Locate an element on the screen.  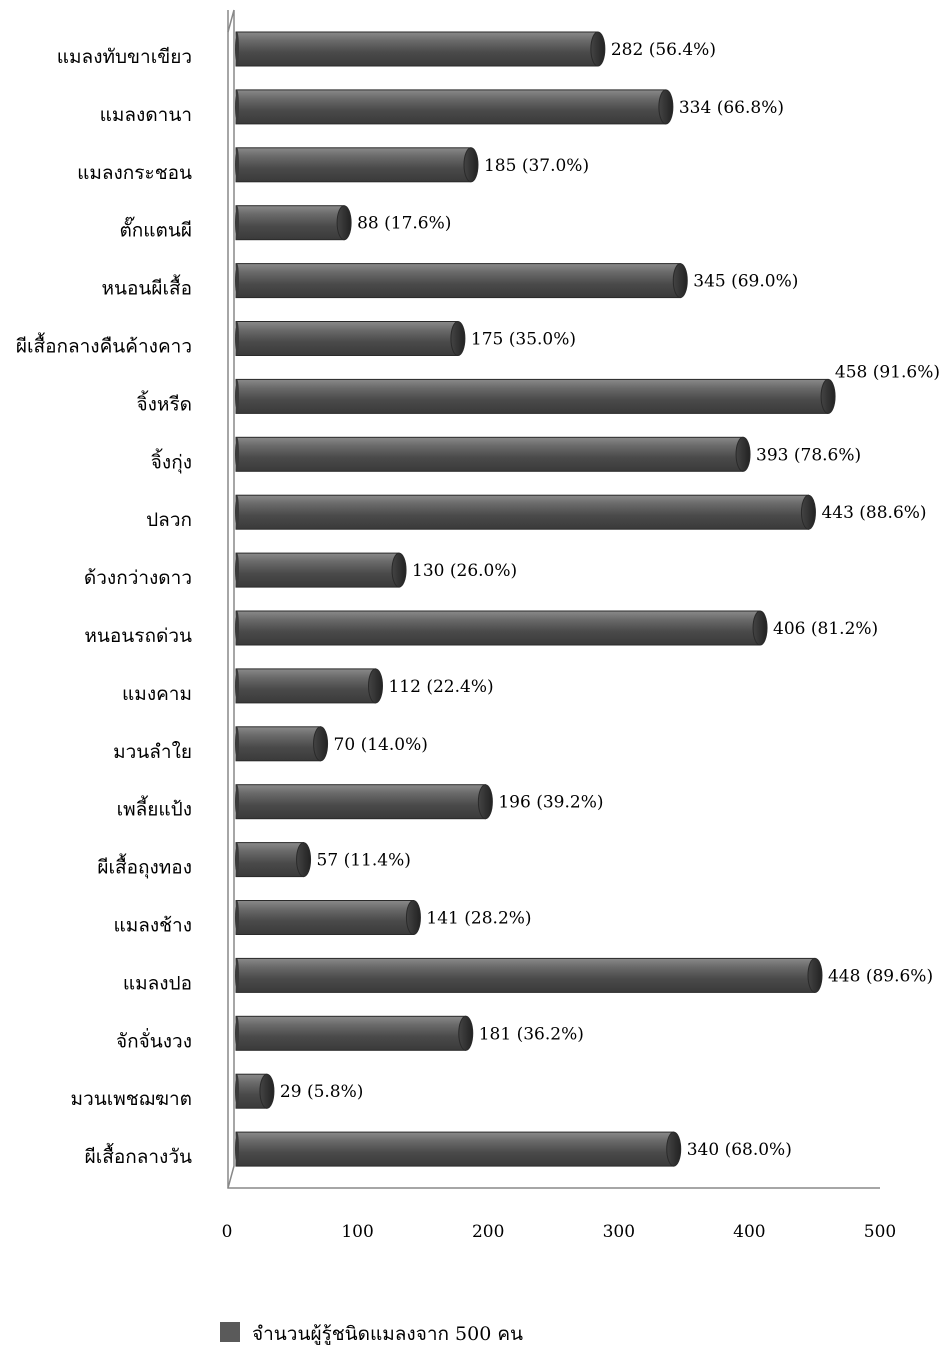
category-label: แมลงกระชอน is located at coordinates (134, 173).